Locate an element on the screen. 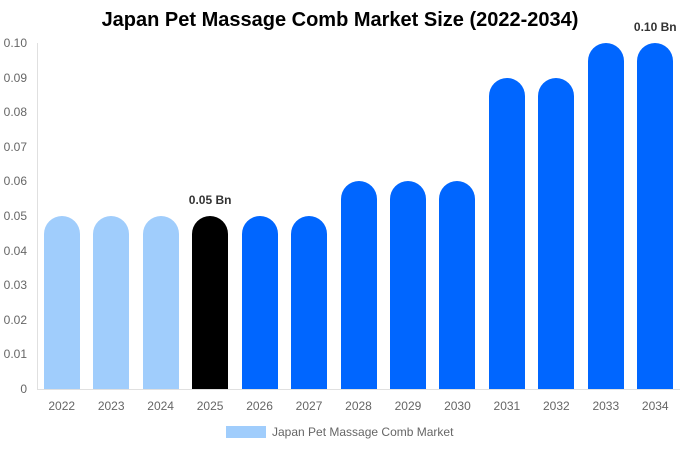  bar-2022 is located at coordinates (61, 302).